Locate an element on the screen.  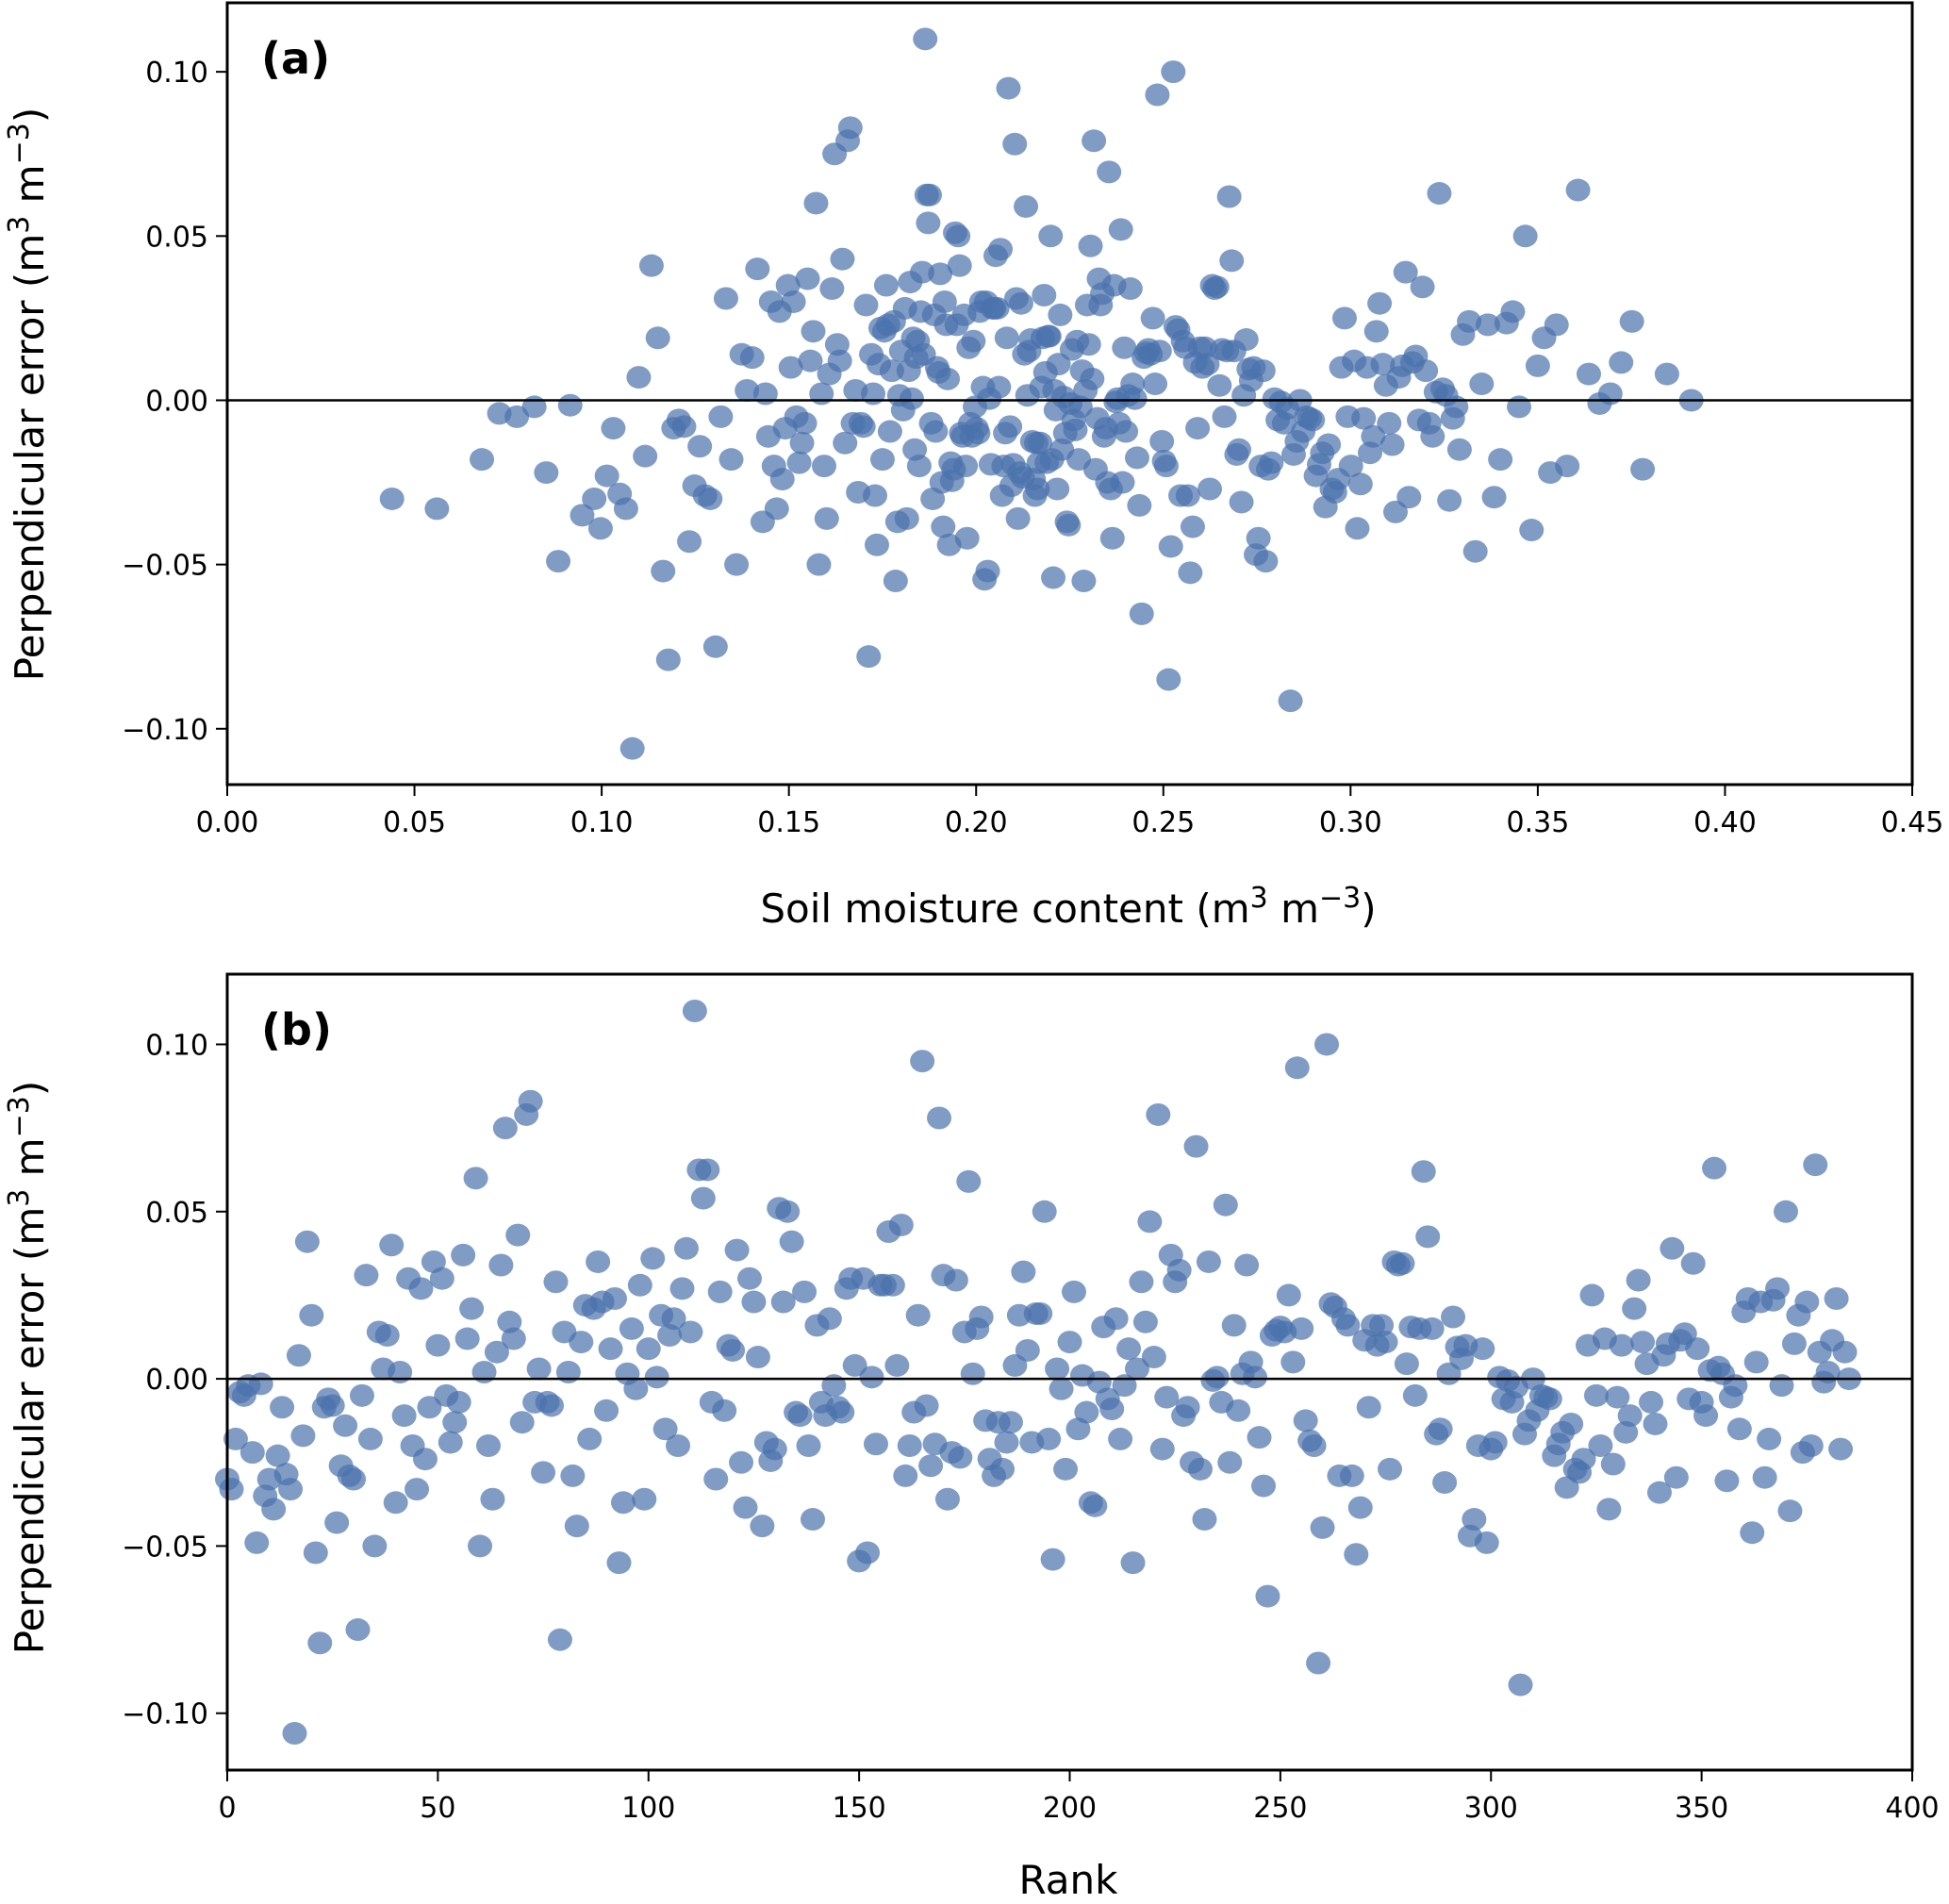
panel-a-label: (a) is located at coordinates (296, 58).